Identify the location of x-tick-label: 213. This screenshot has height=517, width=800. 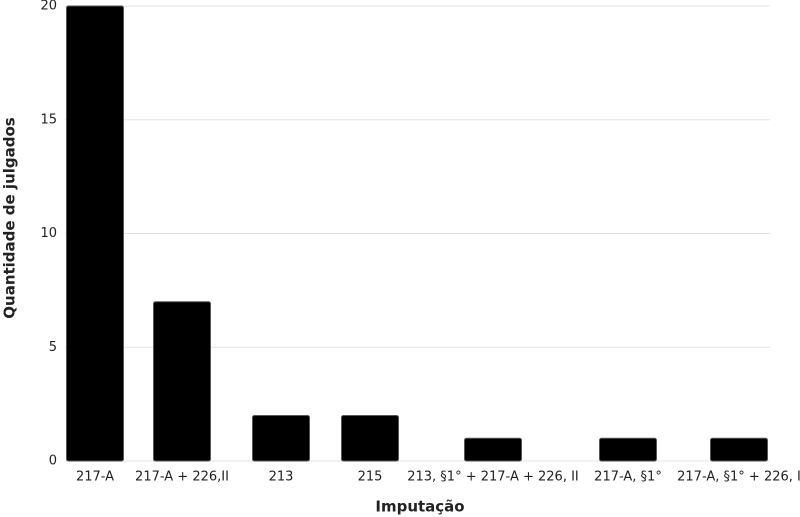
(281, 477).